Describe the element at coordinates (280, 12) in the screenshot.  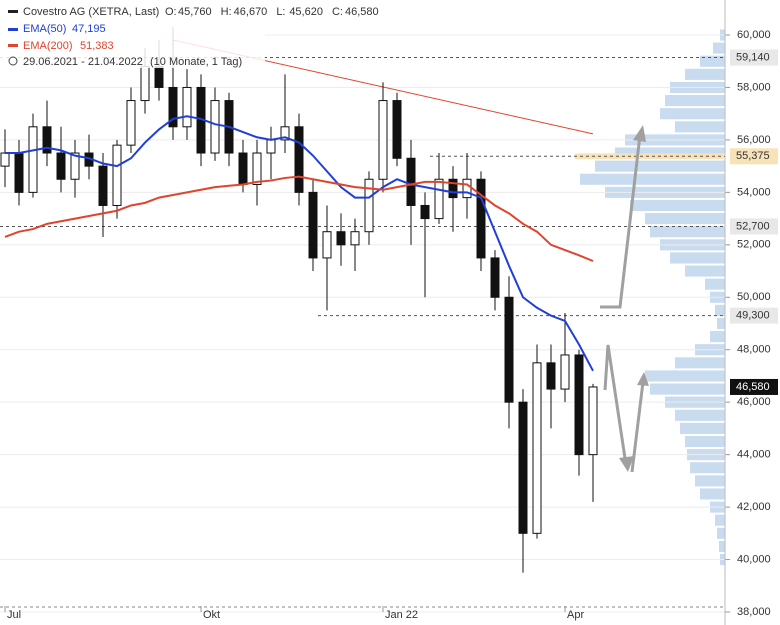
I see `ohlc-key: L:` at that location.